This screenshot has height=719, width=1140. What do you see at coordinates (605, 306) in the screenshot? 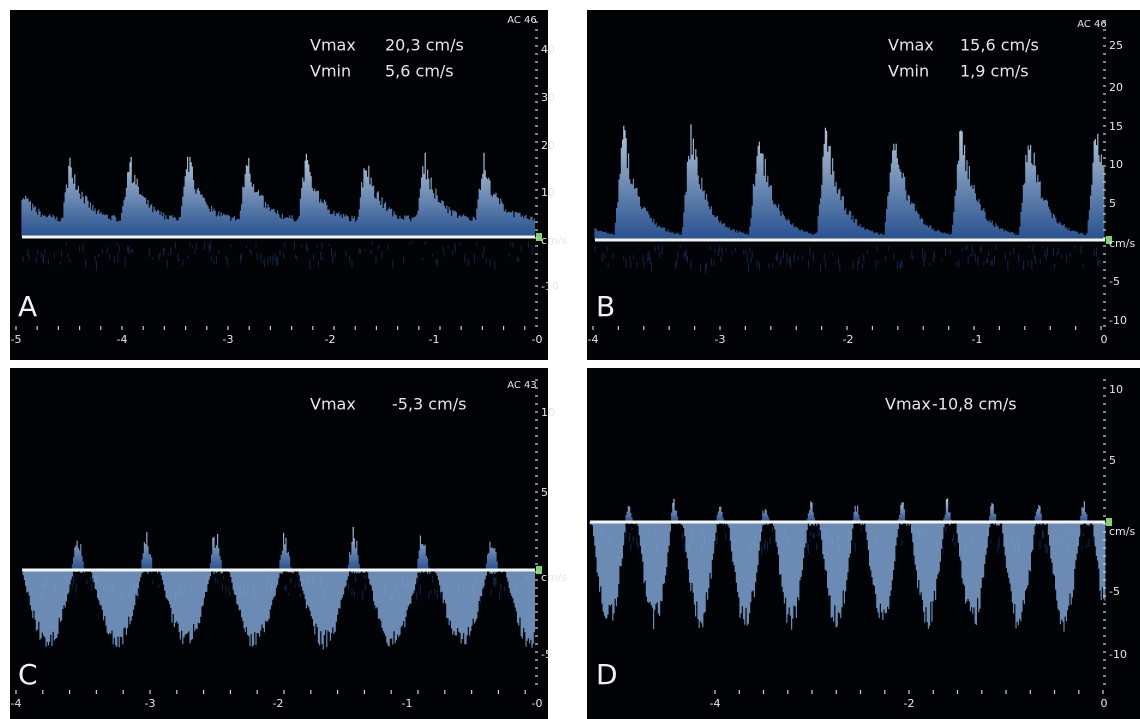
I see `panel-letter: B` at bounding box center [605, 306].